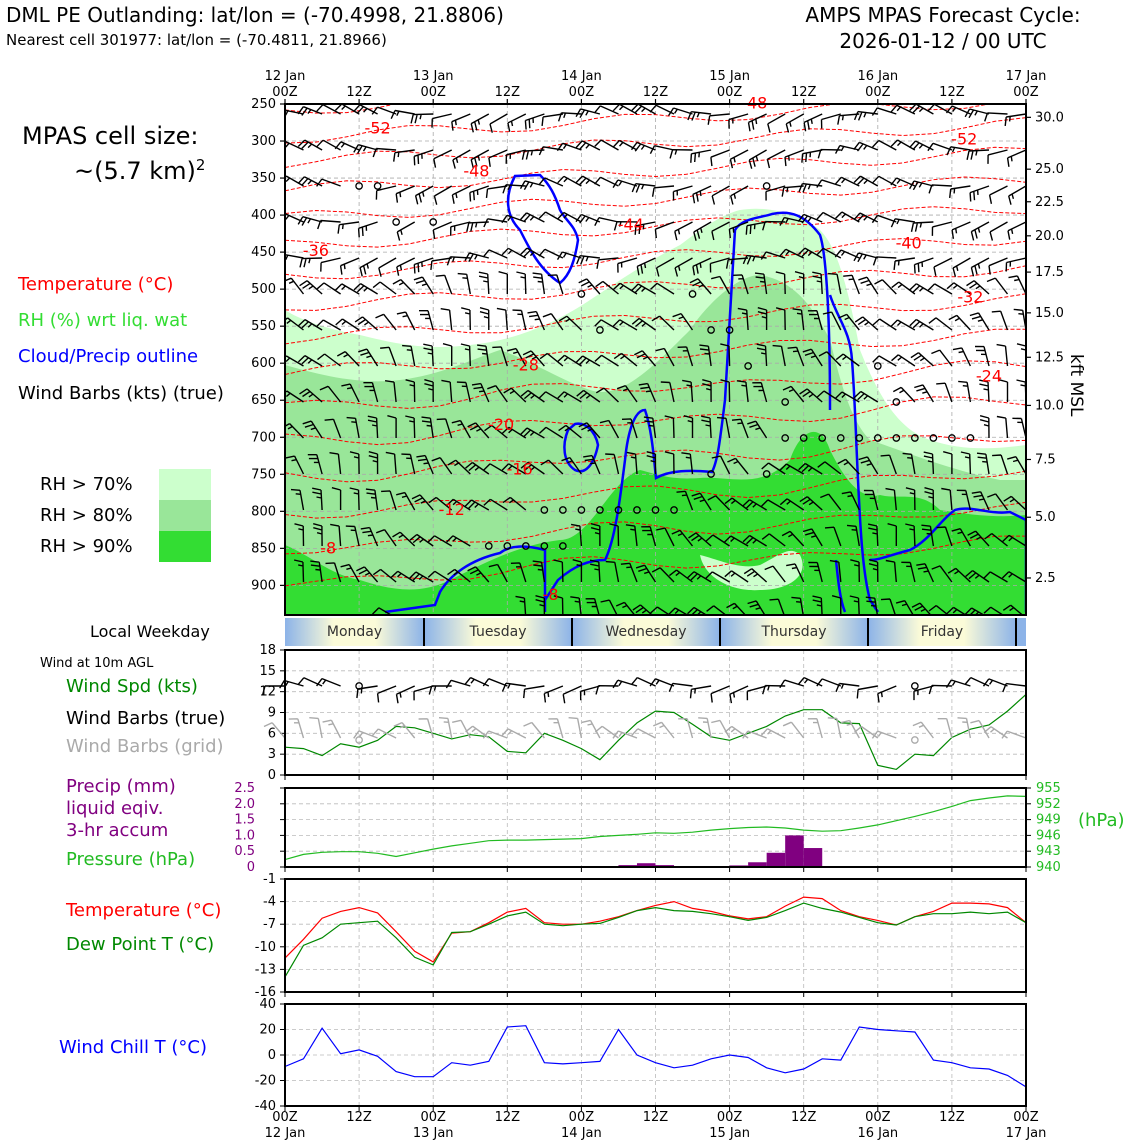  I want to click on weekday-monday: Monday, so click(354, 632).